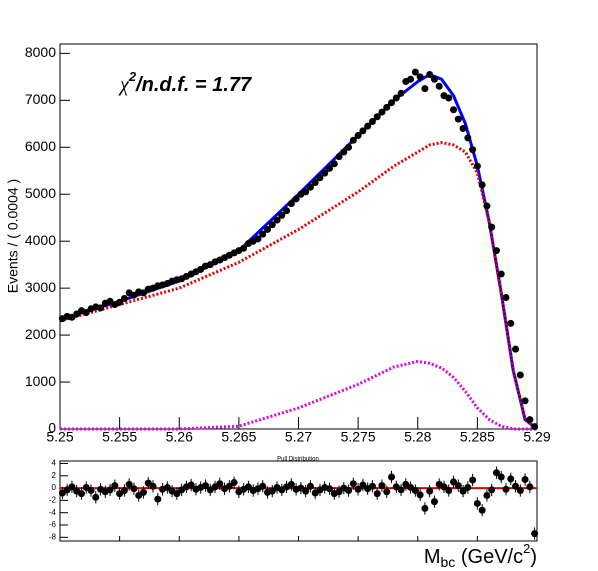 The height and width of the screenshot is (571, 598). What do you see at coordinates (179, 437) in the screenshot?
I see `x-tick-label: 5.26` at bounding box center [179, 437].